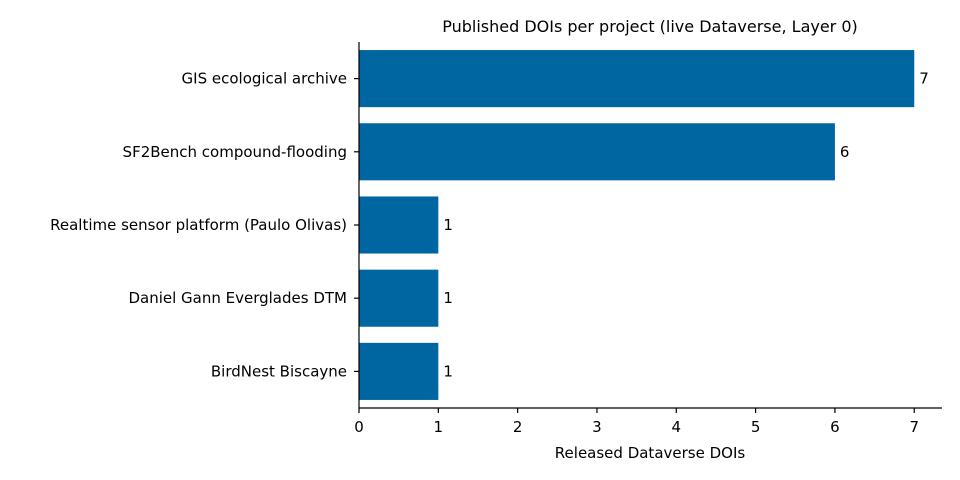  Describe the element at coordinates (677, 427) in the screenshot. I see `x-tick-label: 4` at that location.